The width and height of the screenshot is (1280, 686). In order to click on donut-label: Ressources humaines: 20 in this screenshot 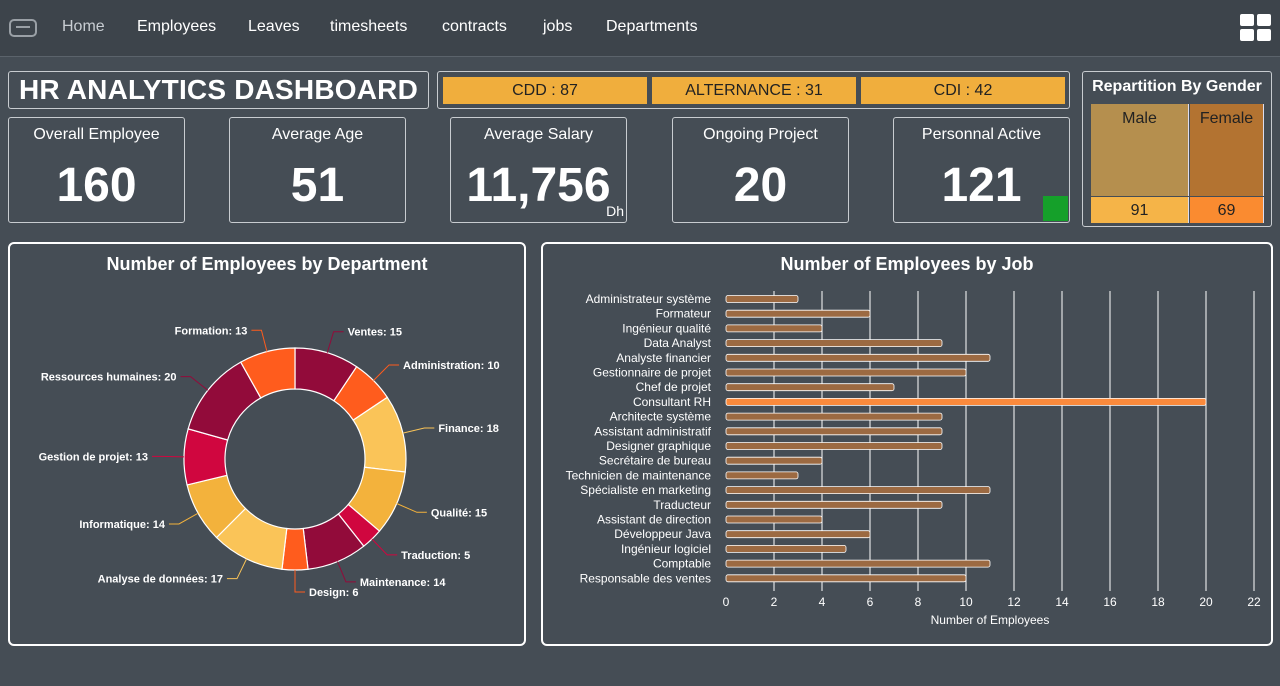, I will do `click(109, 378)`.